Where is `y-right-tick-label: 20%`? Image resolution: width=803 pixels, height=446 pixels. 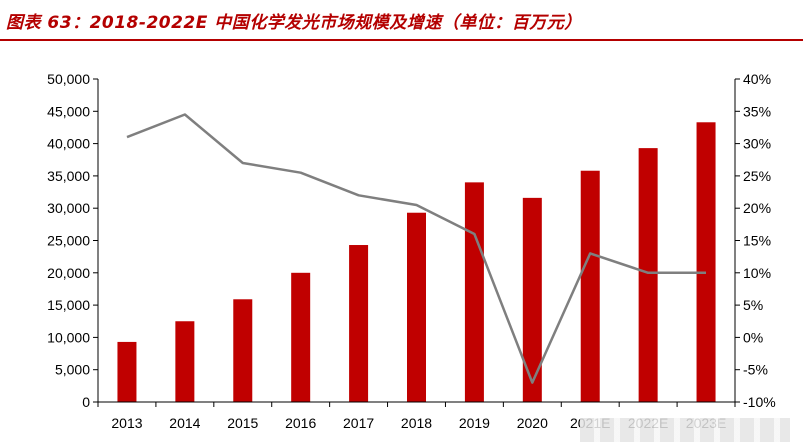 y-right-tick-label: 20% is located at coordinates (757, 208).